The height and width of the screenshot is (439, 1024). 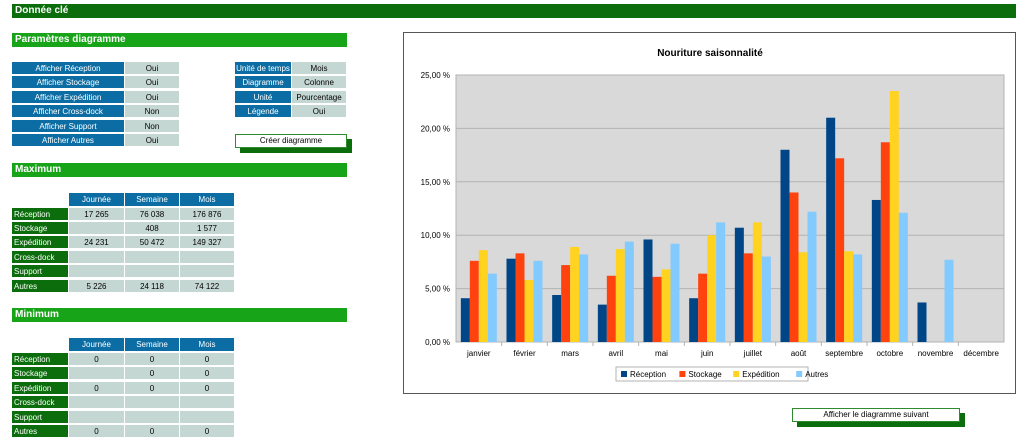 I want to click on table-cell: 149 327, so click(x=207, y=242).